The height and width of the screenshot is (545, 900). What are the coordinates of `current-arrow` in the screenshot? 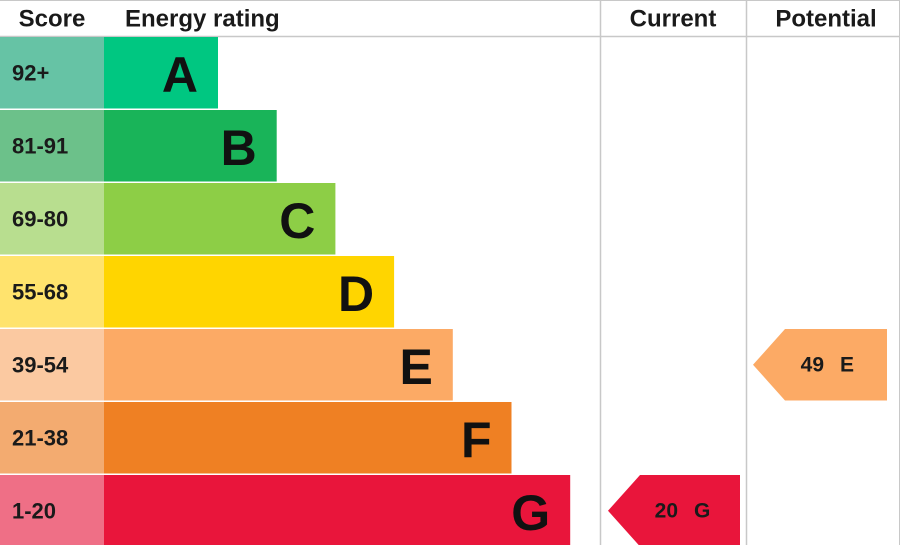 It's located at (674, 510).